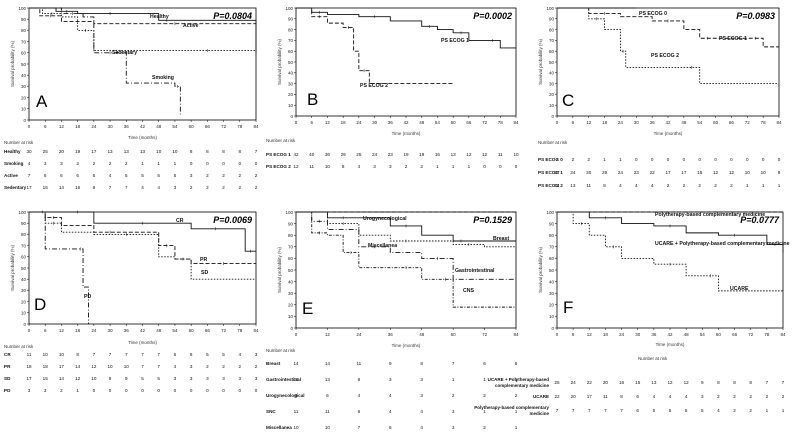 The width and height of the screenshot is (796, 434). What do you see at coordinates (422, 122) in the screenshot?
I see `x-tick-label: 48` at bounding box center [422, 122].